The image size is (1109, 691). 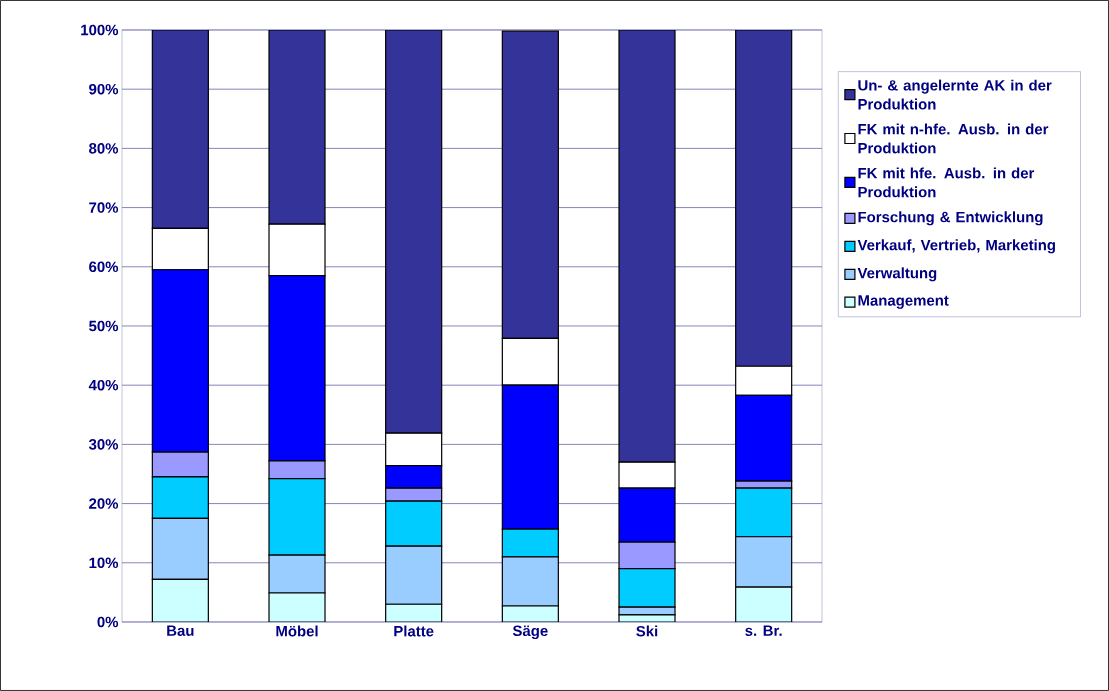 I want to click on x-tick-label: s. Br., so click(x=763, y=630).